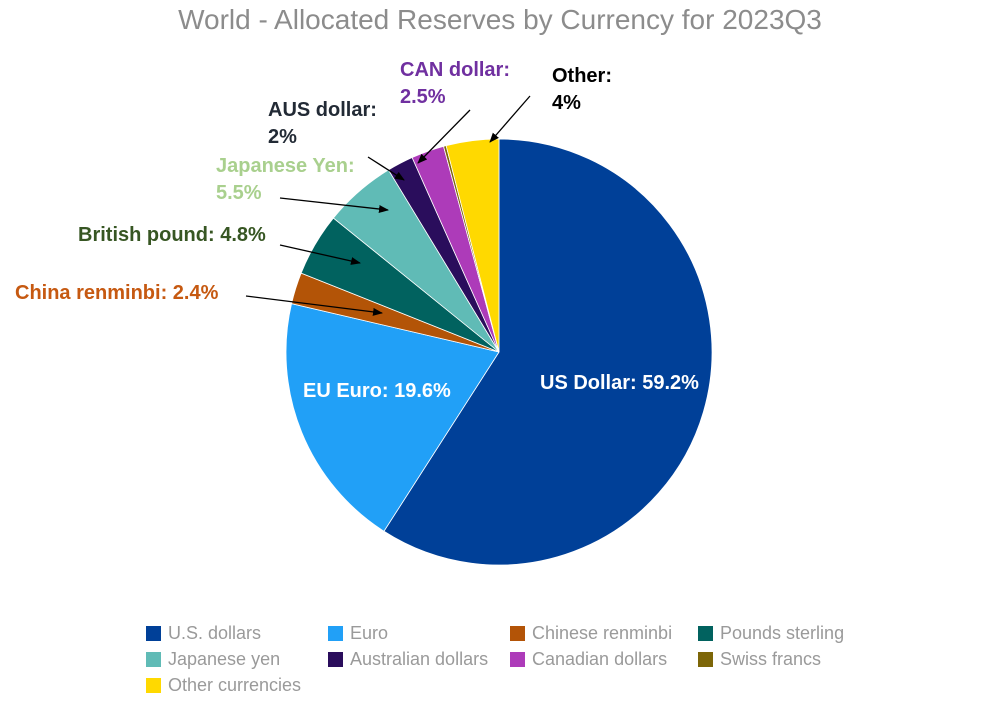 This screenshot has width=1000, height=726. I want to click on legend-label: Chinese renminbi, so click(602, 632).